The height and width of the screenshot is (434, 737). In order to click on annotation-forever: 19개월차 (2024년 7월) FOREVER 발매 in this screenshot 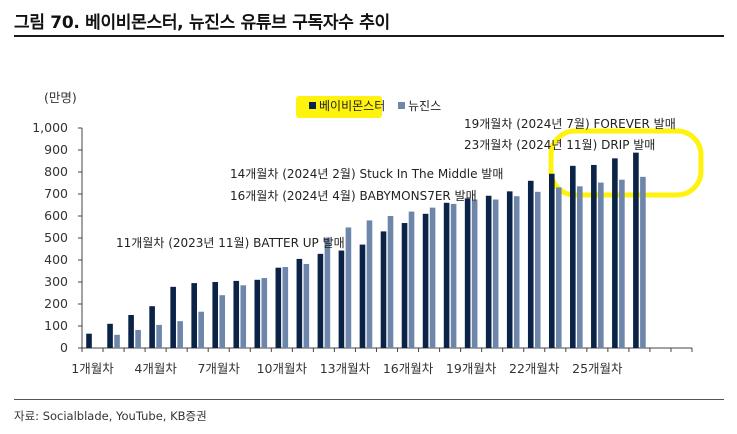, I will do `click(570, 124)`.